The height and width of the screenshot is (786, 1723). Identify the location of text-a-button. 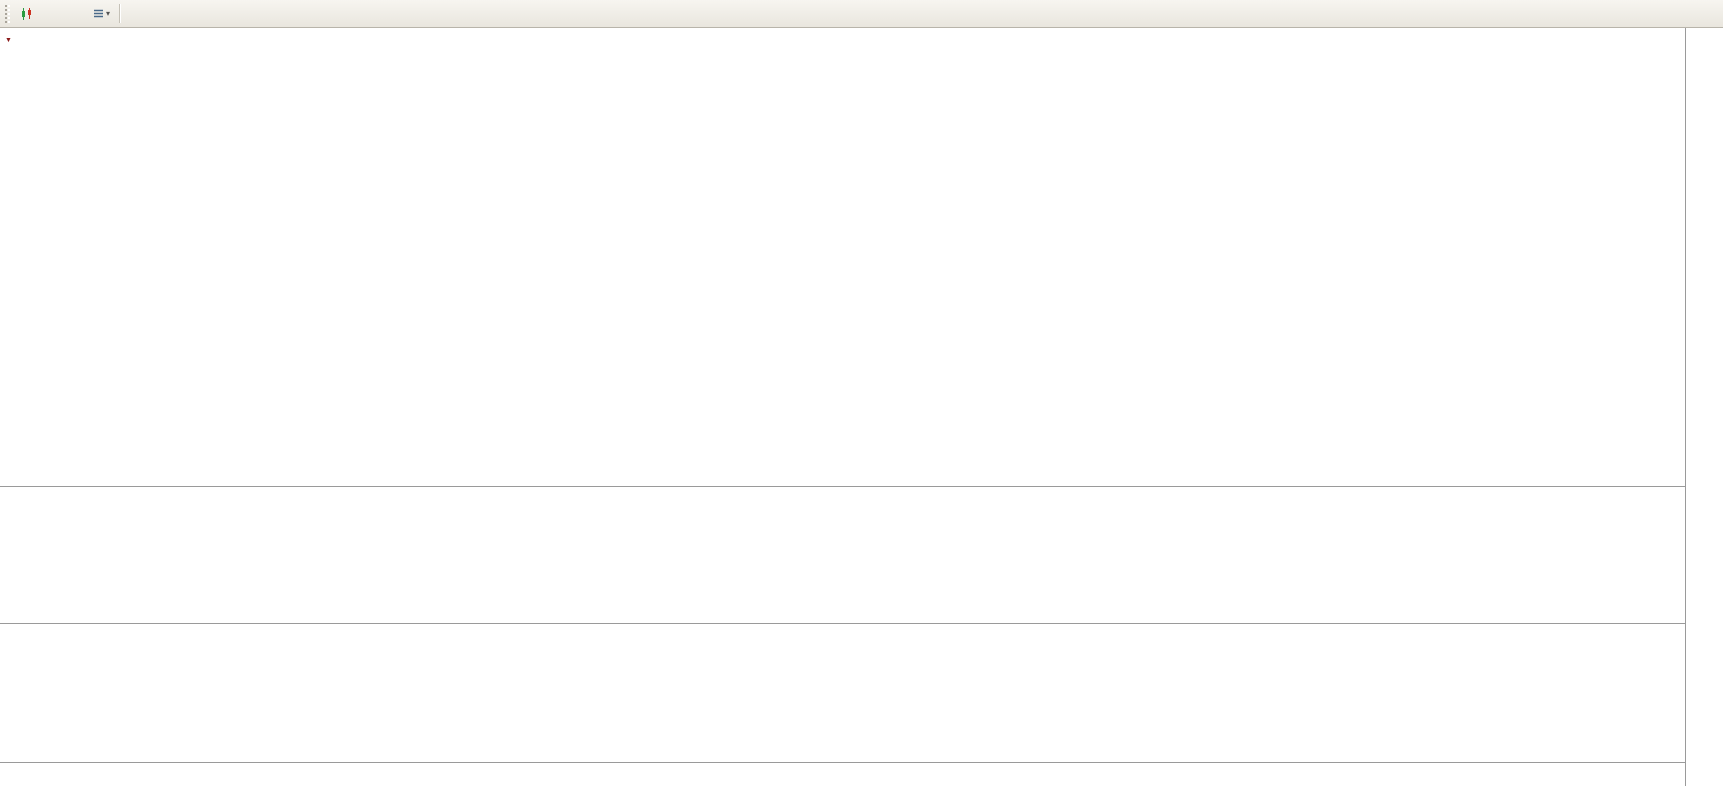
(51, 13).